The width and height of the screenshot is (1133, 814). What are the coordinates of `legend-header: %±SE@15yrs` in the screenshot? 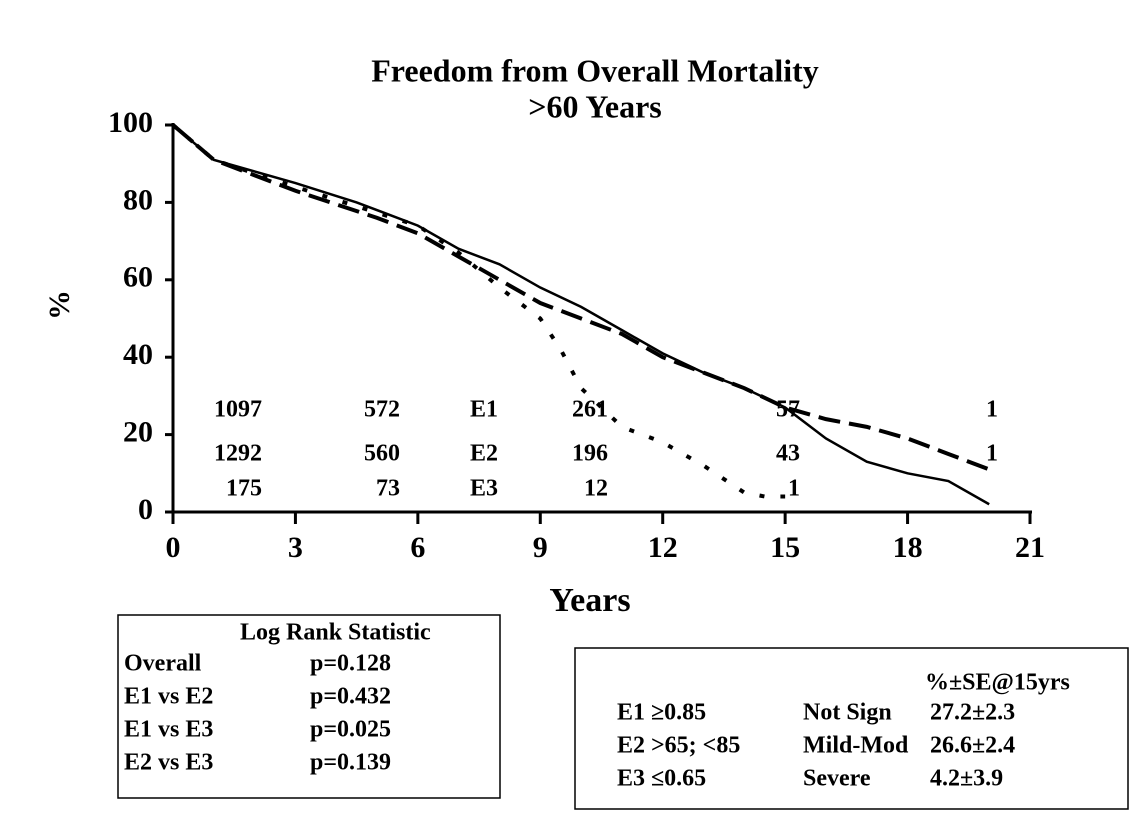 It's located at (997, 683).